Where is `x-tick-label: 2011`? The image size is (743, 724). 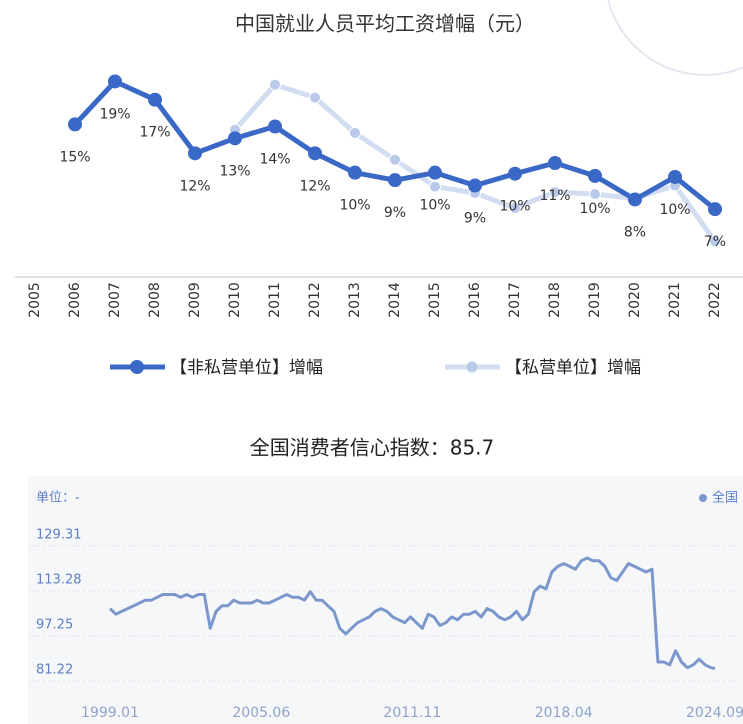
x-tick-label: 2011 is located at coordinates (275, 300).